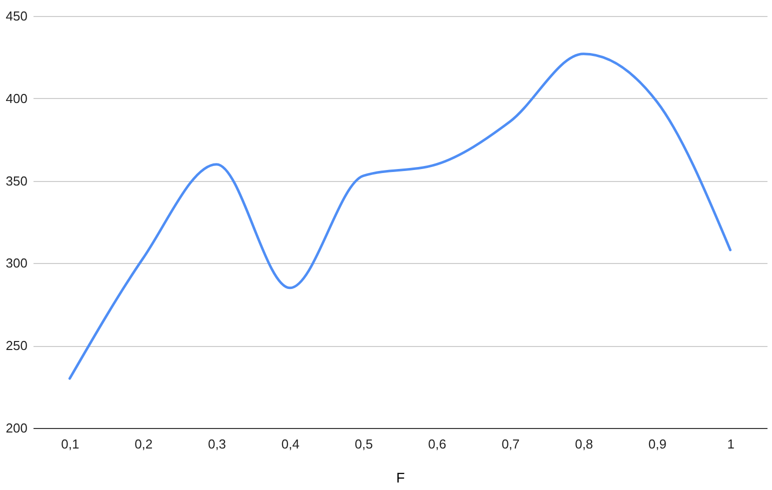  What do you see at coordinates (217, 444) in the screenshot?
I see `x-tick-label: 0,3` at bounding box center [217, 444].